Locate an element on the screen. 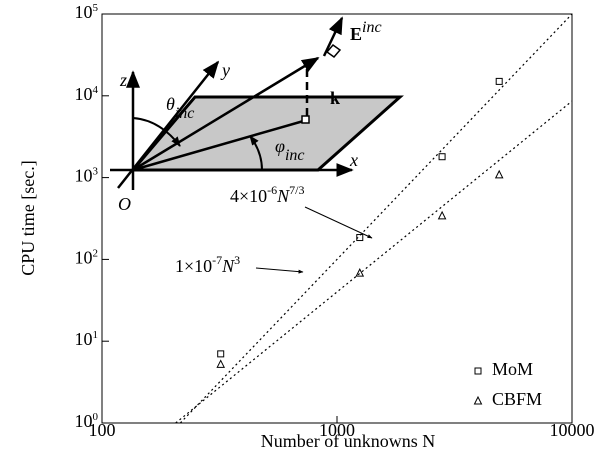  annotation-part: 1×10 is located at coordinates (193, 266).